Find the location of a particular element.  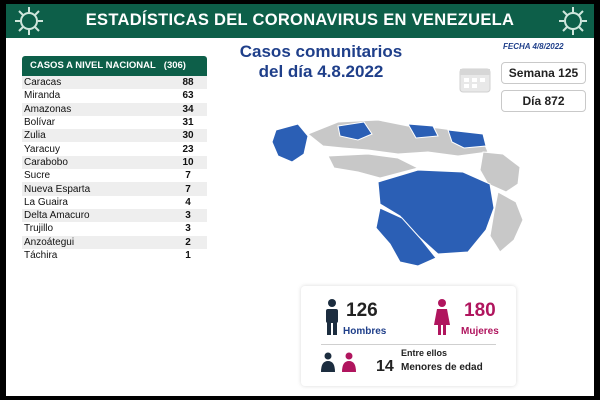

map-region-sucre is located at coordinates (467, 139).